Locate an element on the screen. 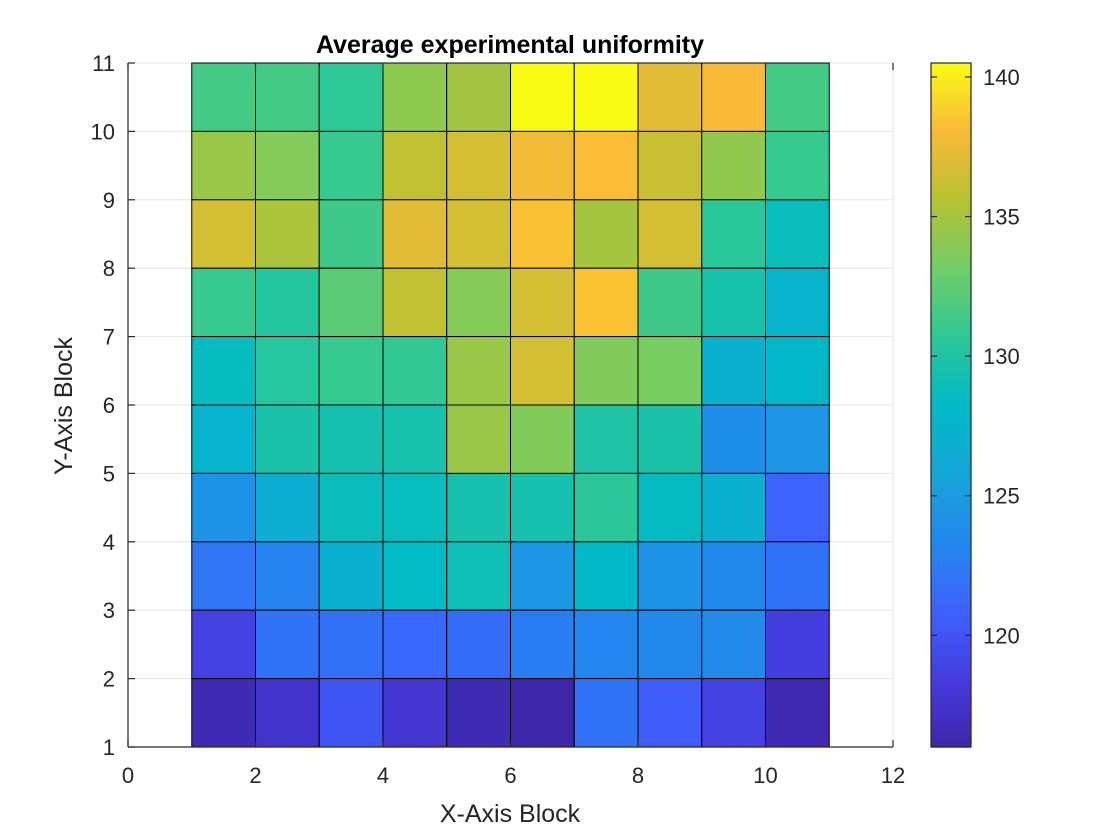 The height and width of the screenshot is (840, 1120). x-tick-label: 10 is located at coordinates (765, 775).